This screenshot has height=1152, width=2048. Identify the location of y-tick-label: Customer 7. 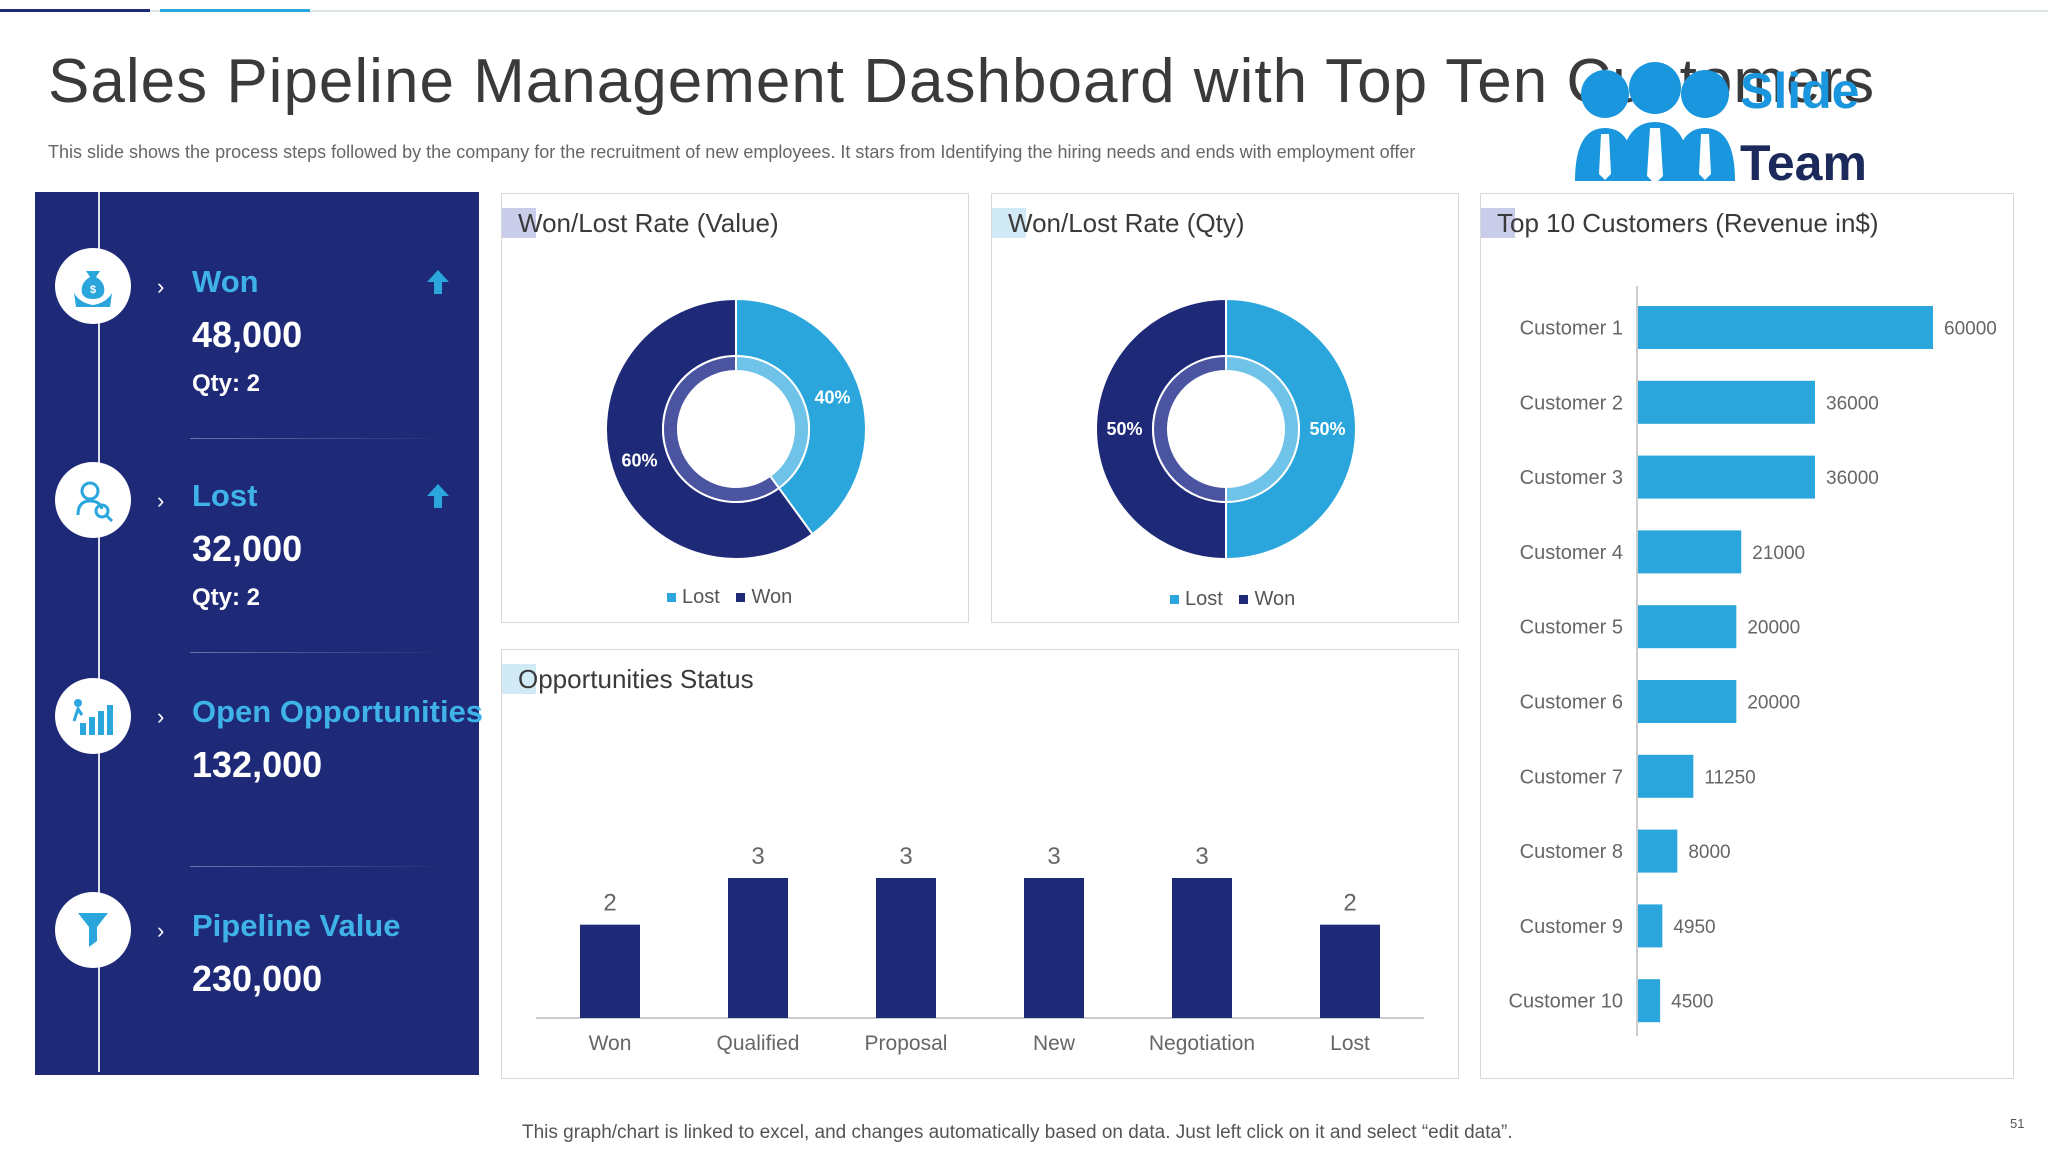
(1571, 777).